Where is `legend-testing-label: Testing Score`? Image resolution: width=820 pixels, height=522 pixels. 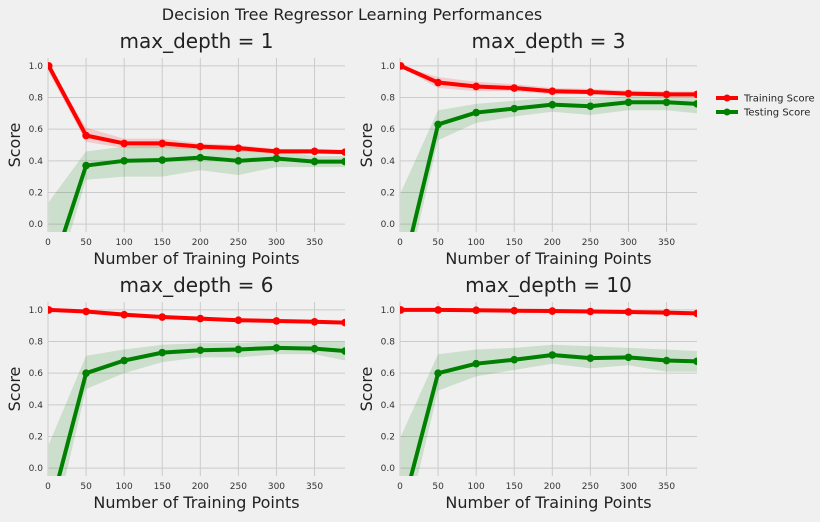
legend-testing-label: Testing Score is located at coordinates (776, 113).